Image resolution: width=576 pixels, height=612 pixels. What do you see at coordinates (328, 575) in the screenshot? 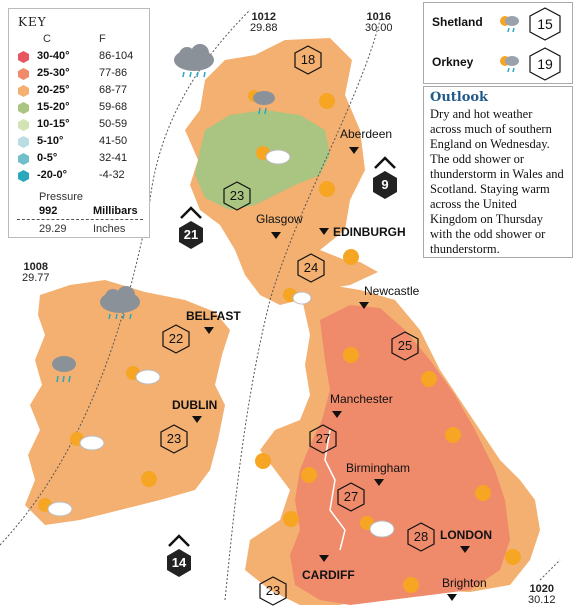
I see `city-label-cardiff: CARDIFF` at bounding box center [328, 575].